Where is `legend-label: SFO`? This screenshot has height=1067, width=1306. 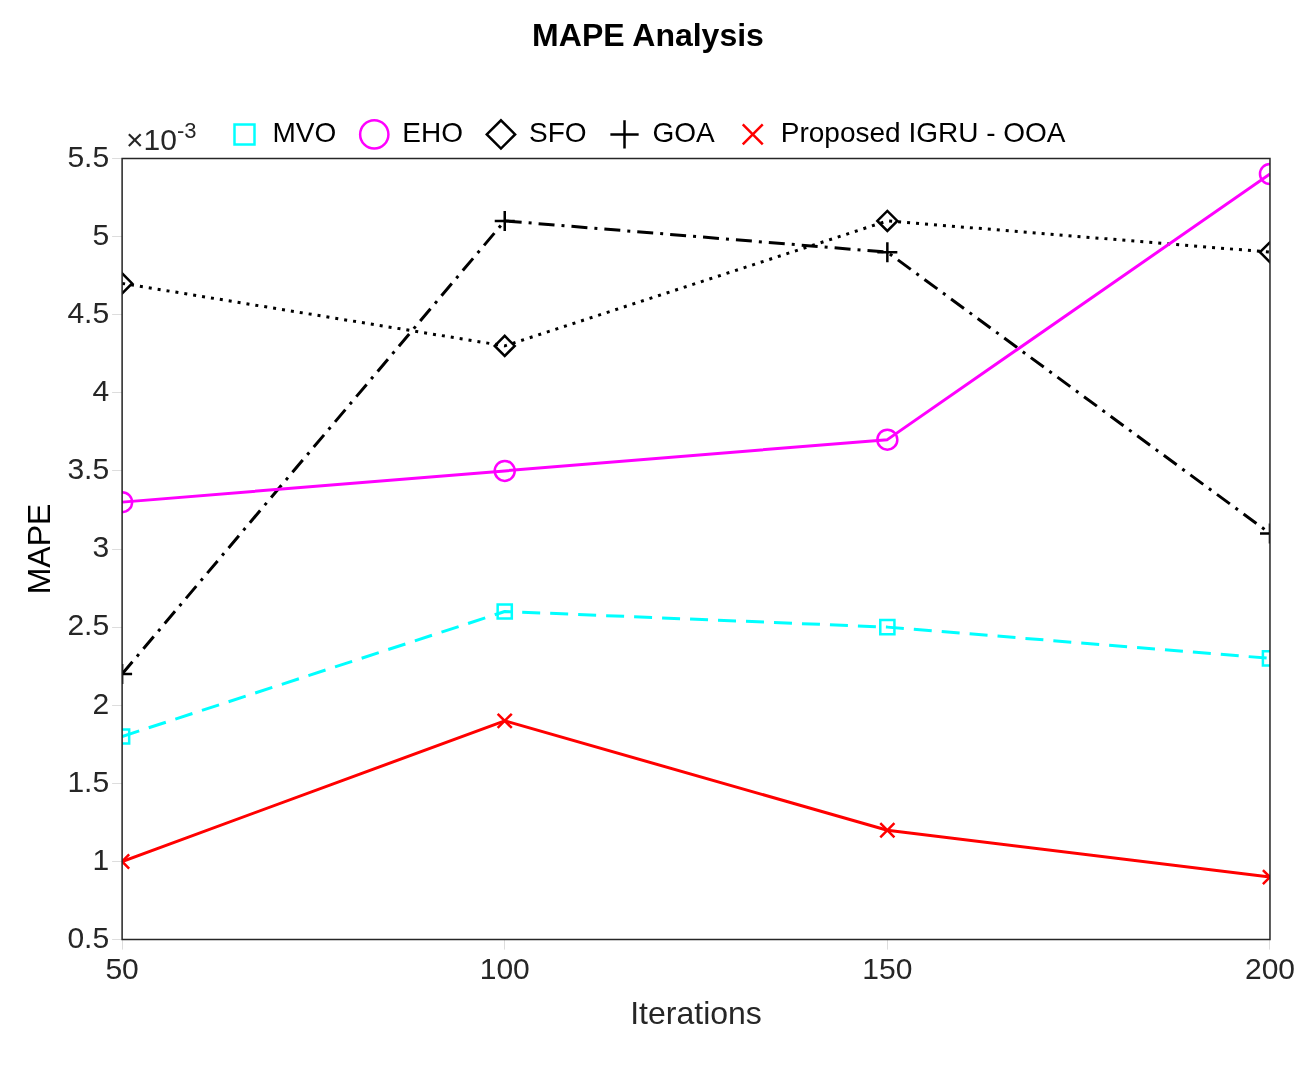 legend-label: SFO is located at coordinates (557, 133).